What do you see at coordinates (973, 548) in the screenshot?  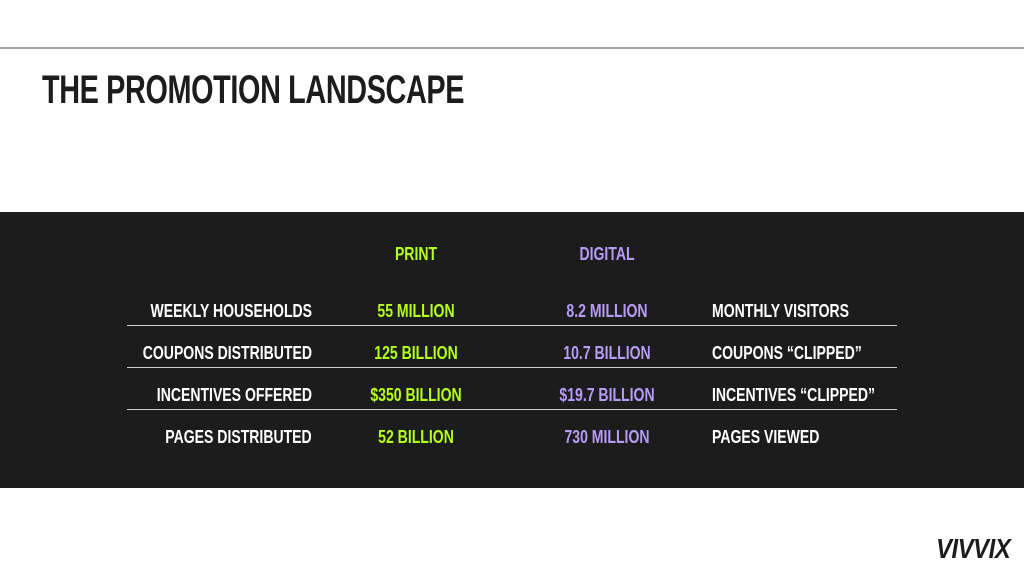 I see `vivvix-logo: VIVVIX` at bounding box center [973, 548].